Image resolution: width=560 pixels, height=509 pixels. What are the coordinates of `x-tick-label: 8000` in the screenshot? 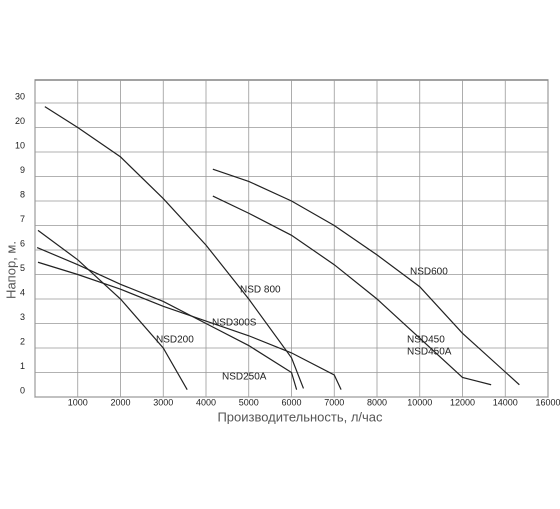 It's located at (377, 402).